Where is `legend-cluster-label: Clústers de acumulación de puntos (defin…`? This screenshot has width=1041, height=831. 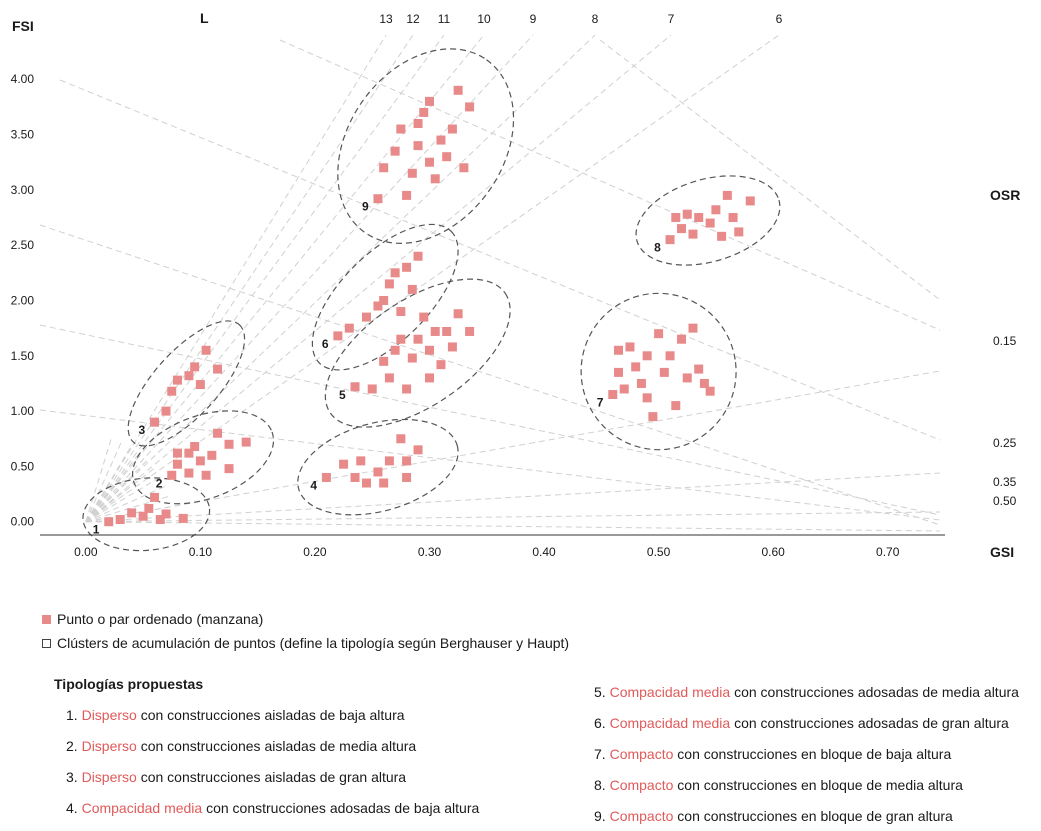 legend-cluster-label: Clústers de acumulación de puntos (defin… is located at coordinates (313, 643).